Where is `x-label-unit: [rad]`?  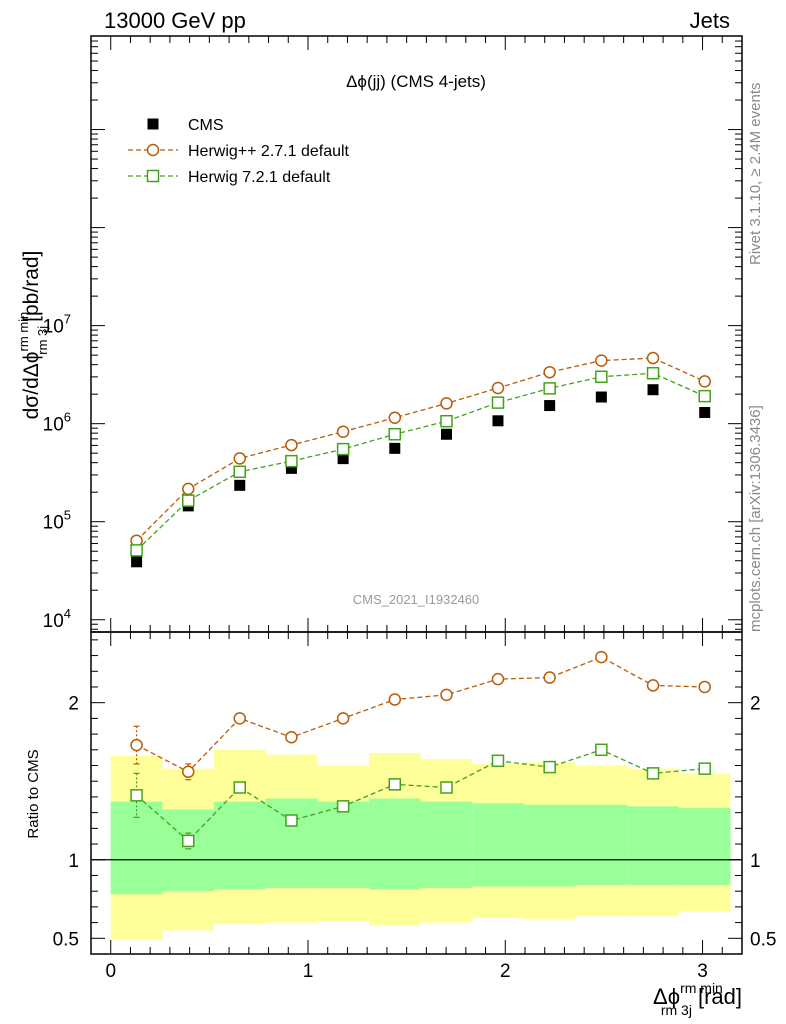
x-label-unit: [rad] is located at coordinates (720, 996).